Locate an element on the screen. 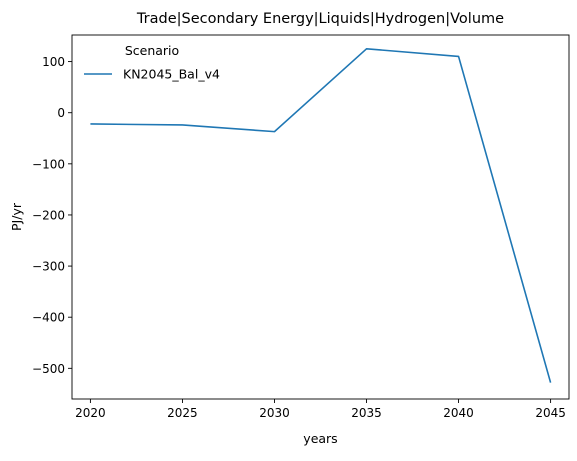 The width and height of the screenshot is (577, 461). y-tick-label: −300 is located at coordinates (48, 267).